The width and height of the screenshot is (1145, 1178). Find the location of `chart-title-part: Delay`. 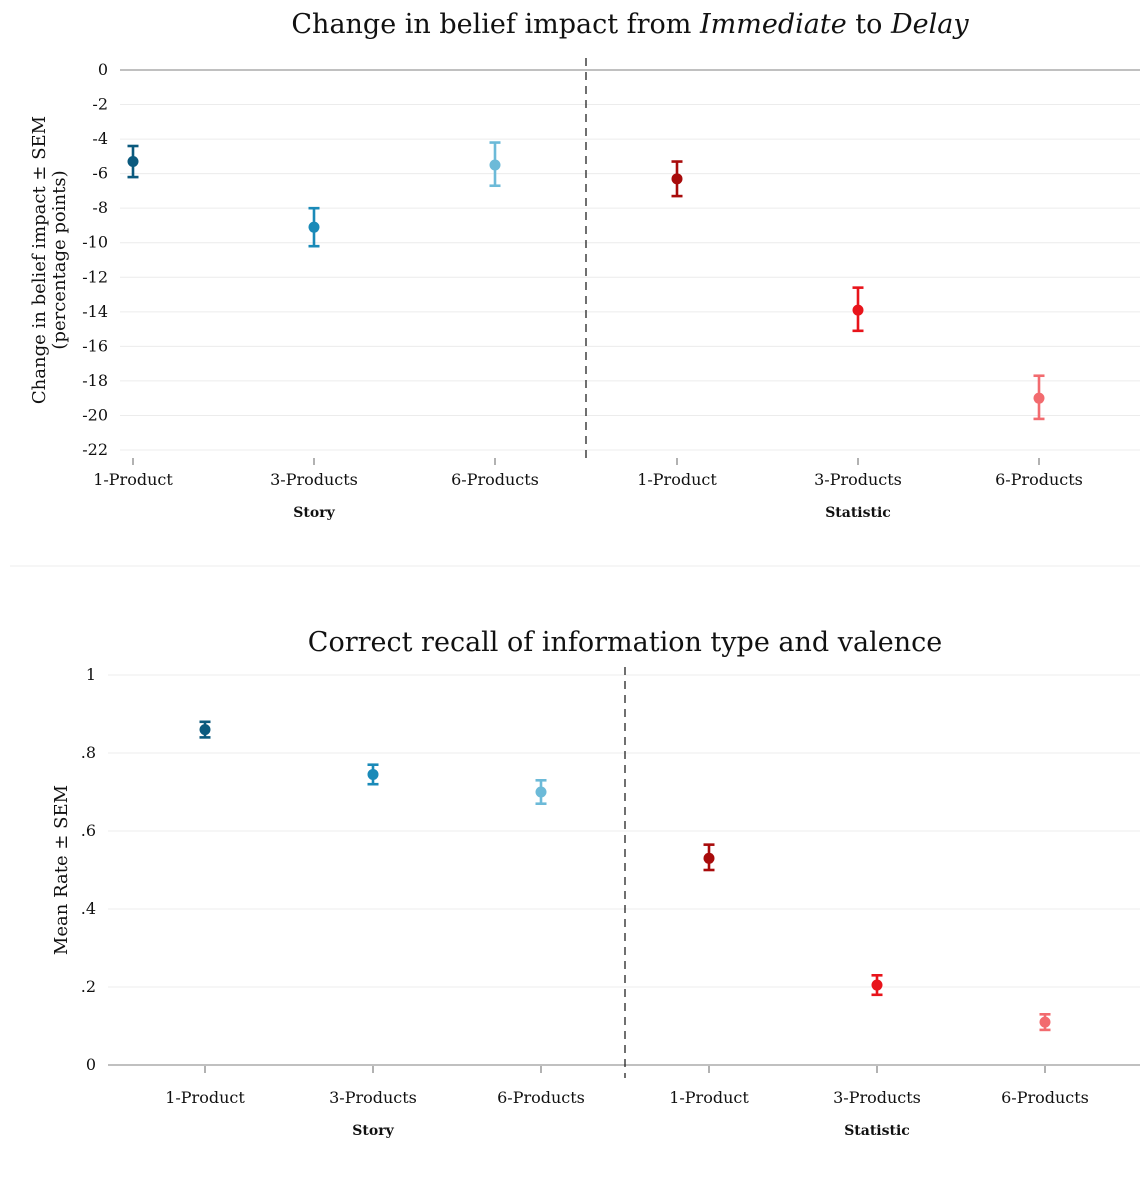

chart-title-part: Delay is located at coordinates (929, 24).